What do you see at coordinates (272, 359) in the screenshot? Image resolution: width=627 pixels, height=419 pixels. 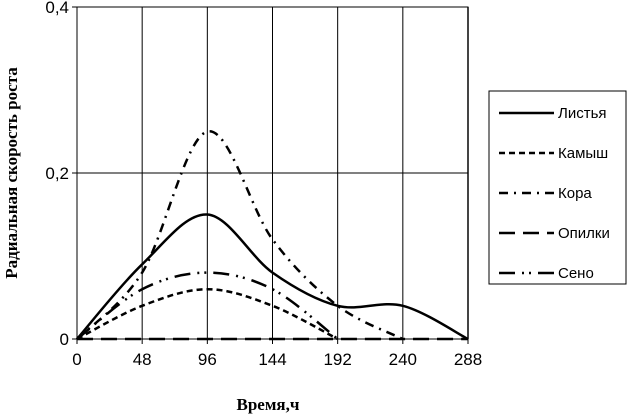 I see `x-tick-label: 144` at bounding box center [272, 359].